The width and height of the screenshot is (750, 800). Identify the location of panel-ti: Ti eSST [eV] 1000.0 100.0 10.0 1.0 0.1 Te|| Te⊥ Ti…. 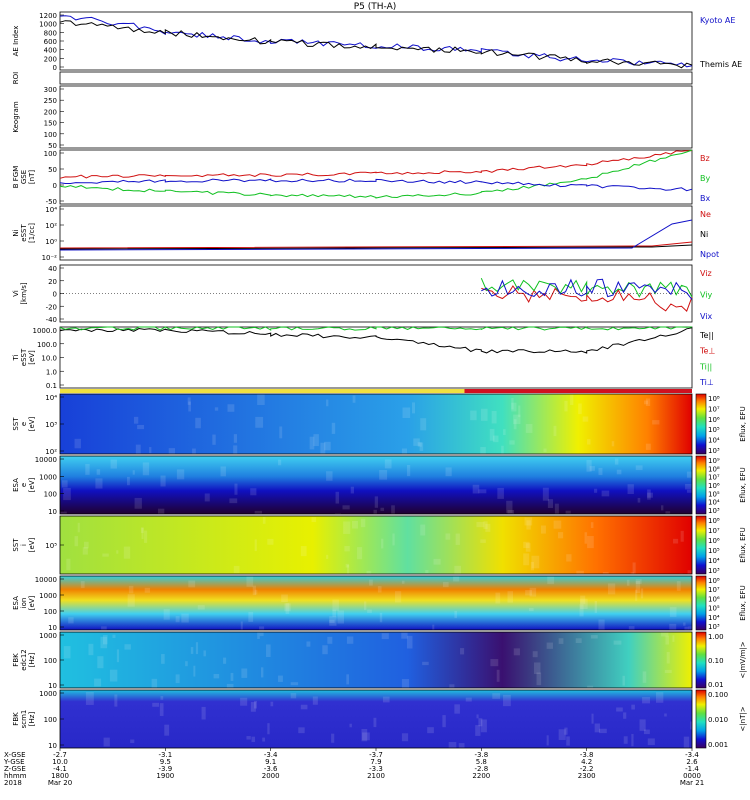
(363, 358).